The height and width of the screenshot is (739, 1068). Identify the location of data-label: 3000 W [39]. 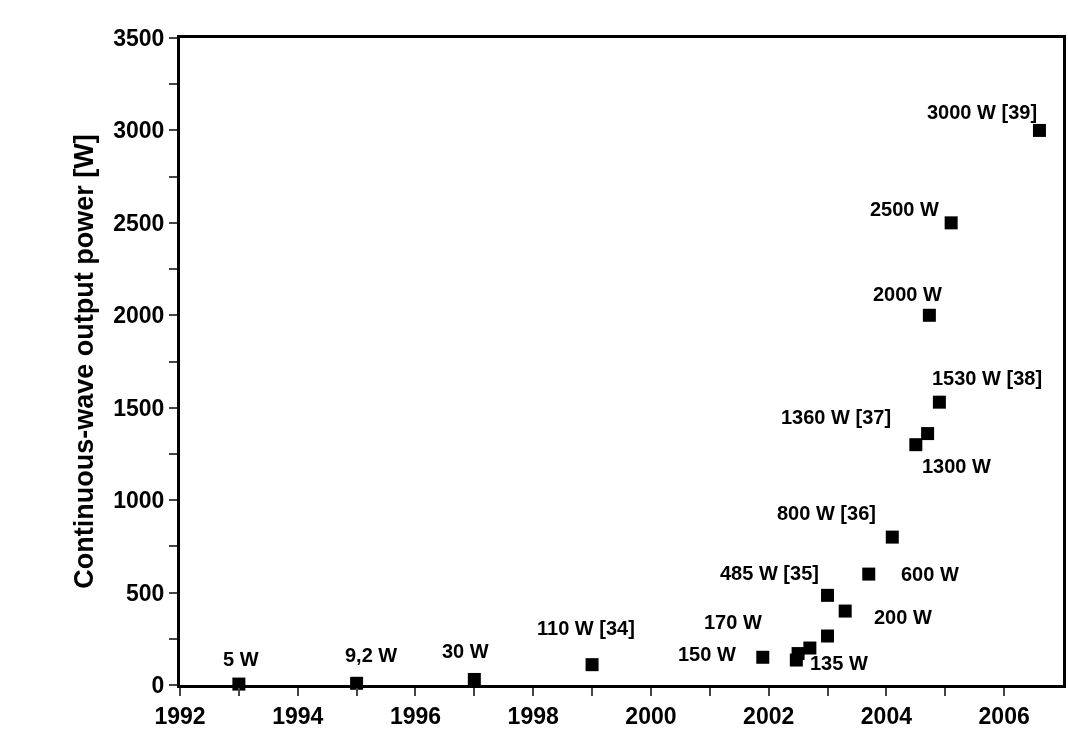
(982, 112).